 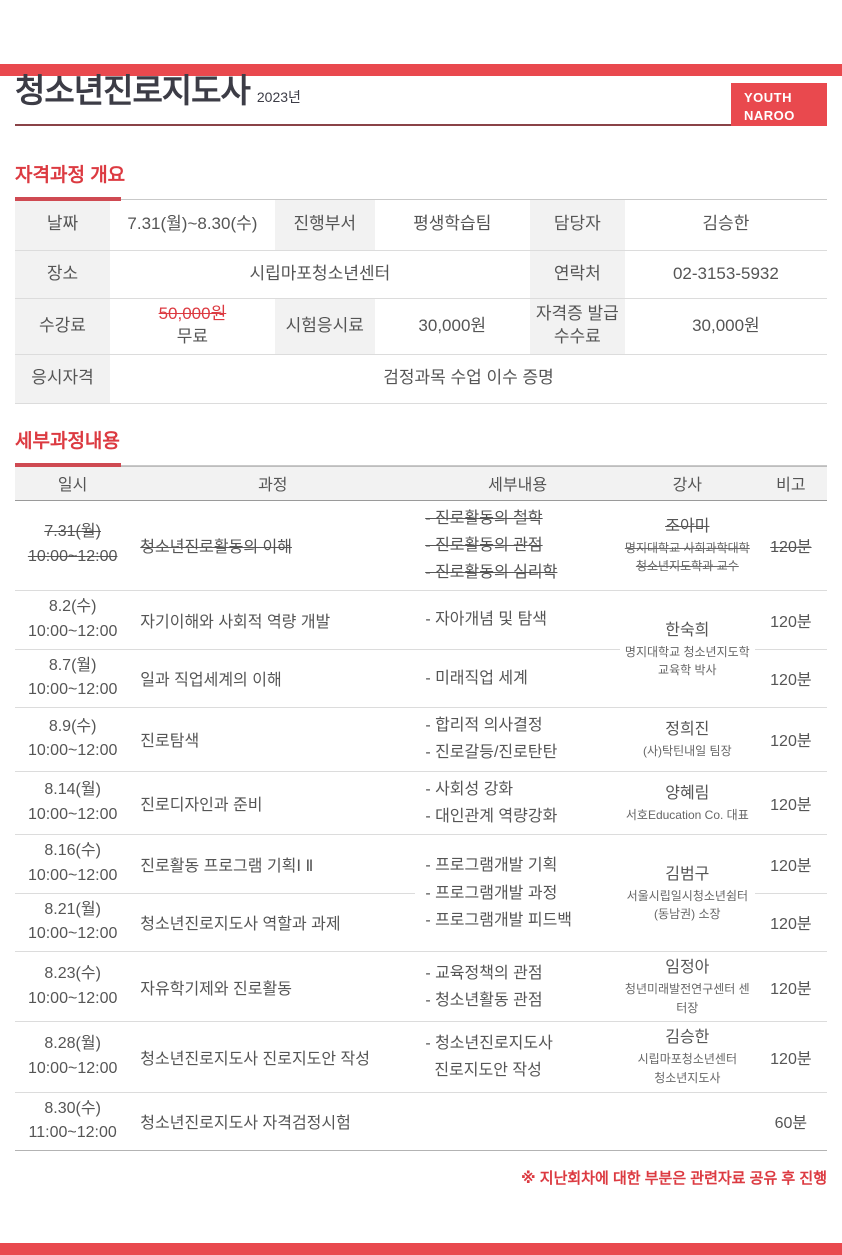 I want to click on overview-row-place: 장소 시립마포청소년센터 연락처 02-3153-5932, so click(x=421, y=274).